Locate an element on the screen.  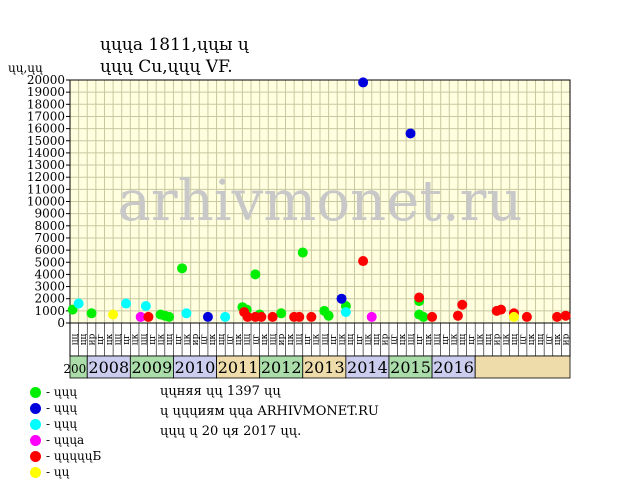
y-tick-label: 10000 is located at coordinates (46, 202).